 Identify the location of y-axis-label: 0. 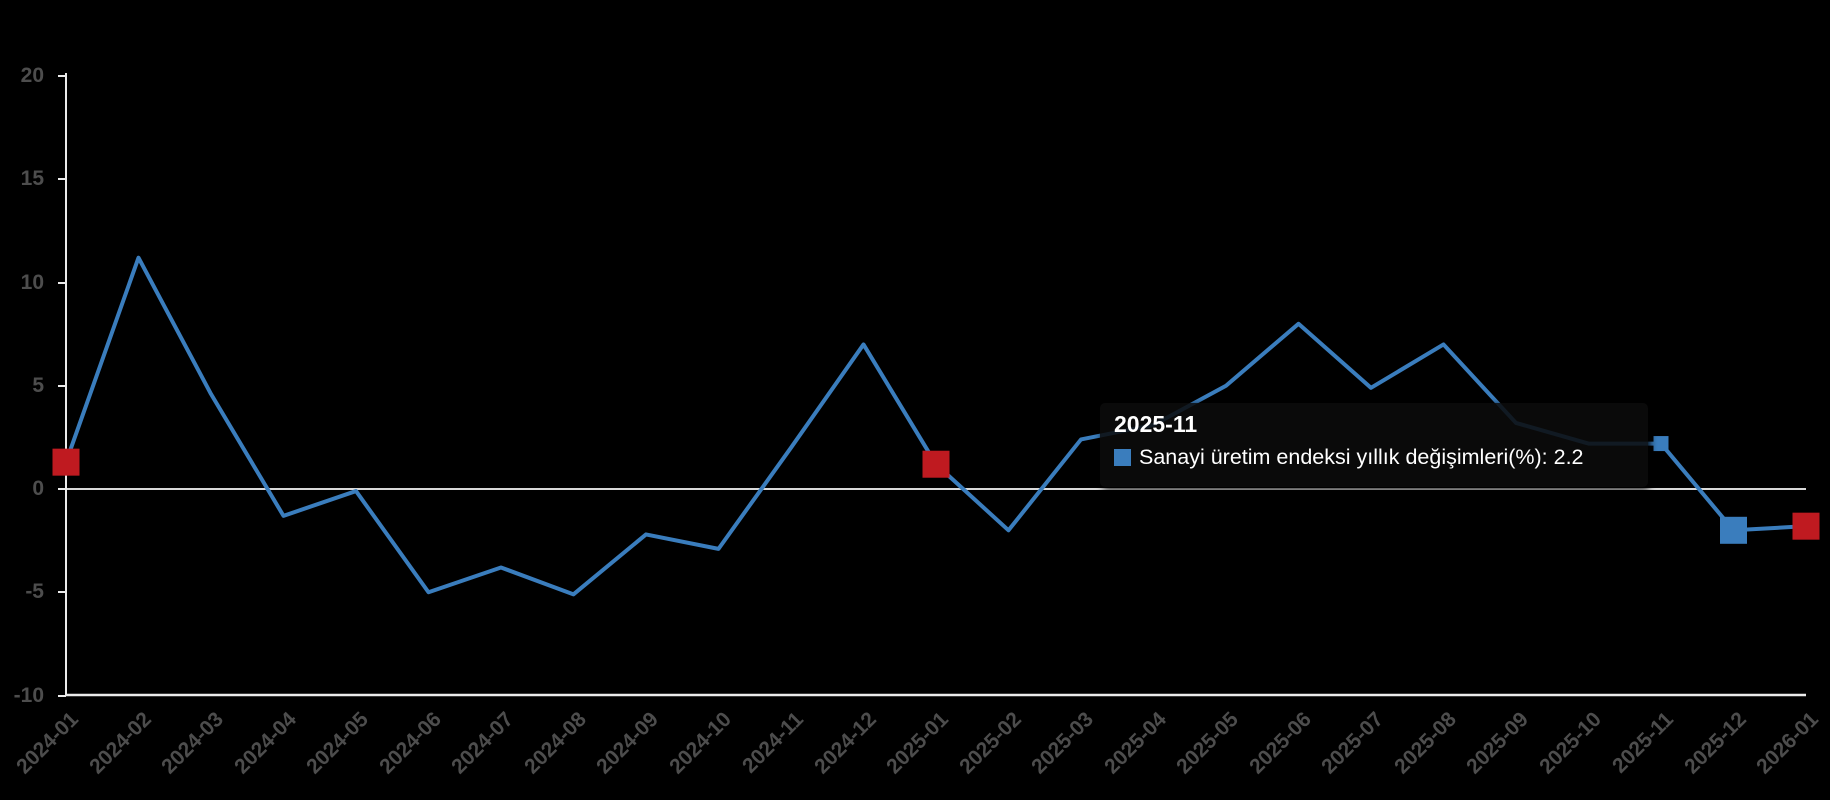
(38, 488).